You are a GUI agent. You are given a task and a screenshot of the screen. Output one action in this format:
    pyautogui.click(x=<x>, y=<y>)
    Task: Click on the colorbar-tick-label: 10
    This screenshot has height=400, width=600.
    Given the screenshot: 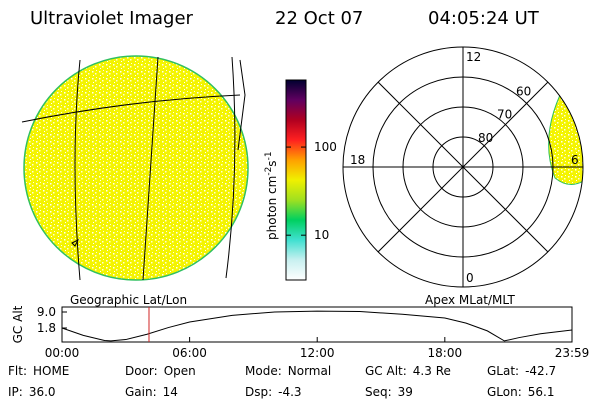 What is the action you would take?
    pyautogui.click(x=321, y=235)
    